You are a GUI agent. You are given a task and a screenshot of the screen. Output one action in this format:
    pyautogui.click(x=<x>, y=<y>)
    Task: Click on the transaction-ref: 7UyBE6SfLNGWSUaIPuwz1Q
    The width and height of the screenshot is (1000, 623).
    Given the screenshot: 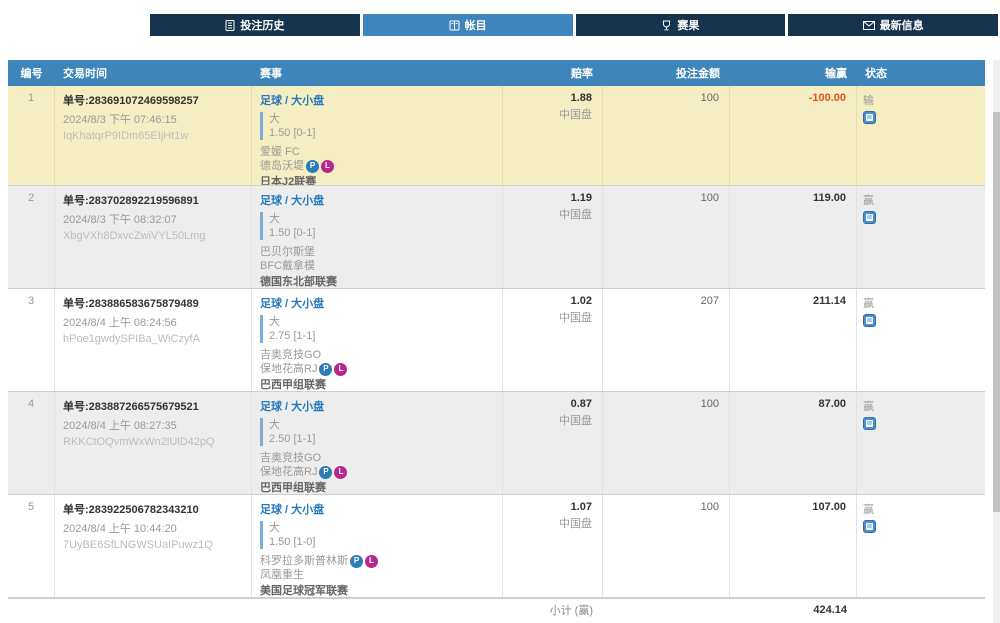 What is the action you would take?
    pyautogui.click(x=138, y=545)
    